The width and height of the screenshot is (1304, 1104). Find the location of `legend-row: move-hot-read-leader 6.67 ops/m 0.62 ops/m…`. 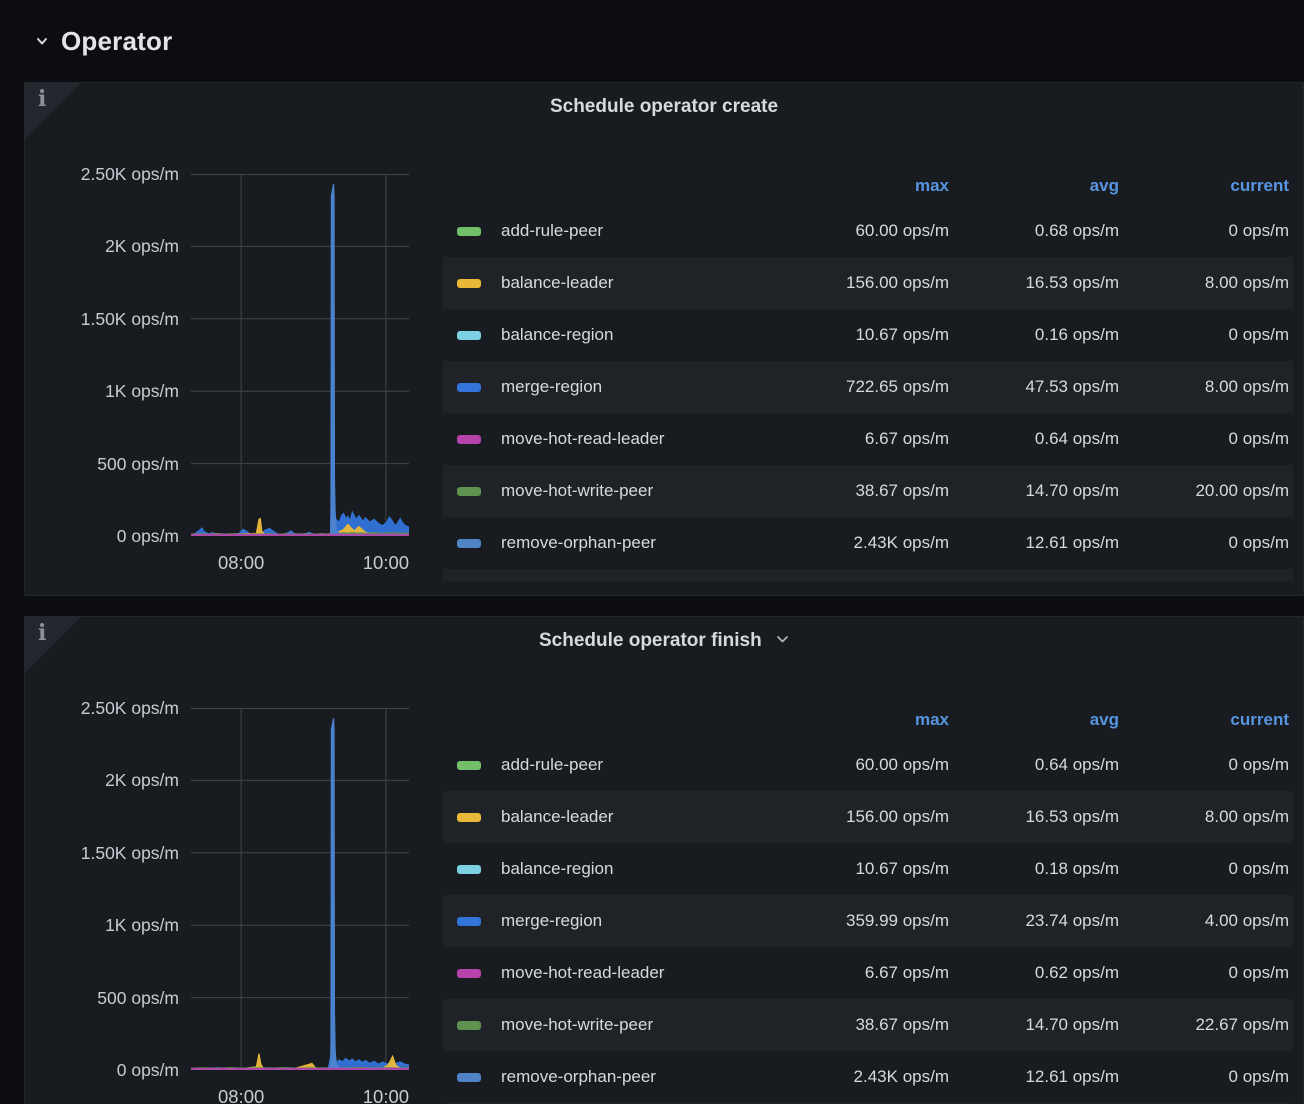

legend-row: move-hot-read-leader 6.67 ops/m 0.62 ops/m… is located at coordinates (868, 973).